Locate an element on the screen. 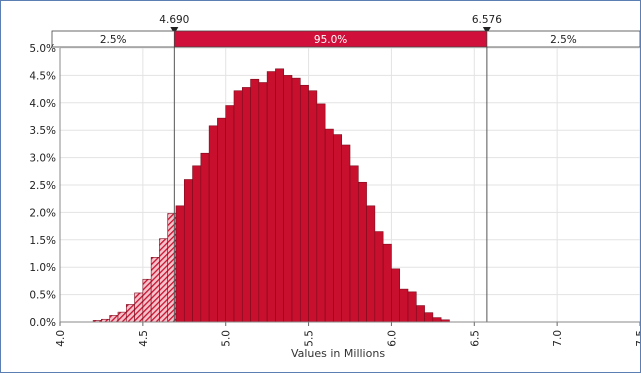  y-tick-label: 1.0% is located at coordinates (42, 268).